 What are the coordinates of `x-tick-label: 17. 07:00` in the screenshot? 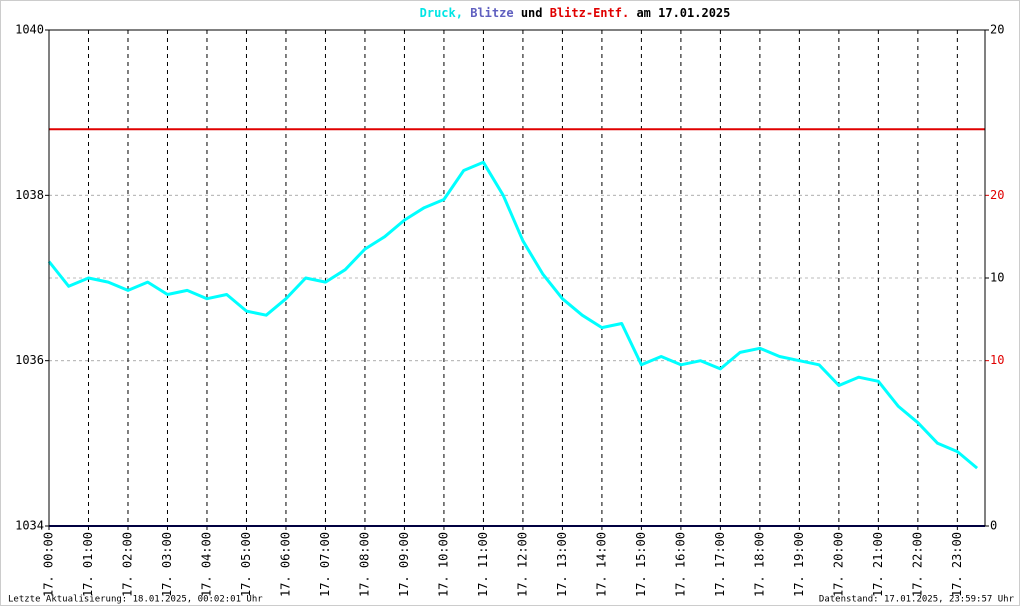 It's located at (325, 564).